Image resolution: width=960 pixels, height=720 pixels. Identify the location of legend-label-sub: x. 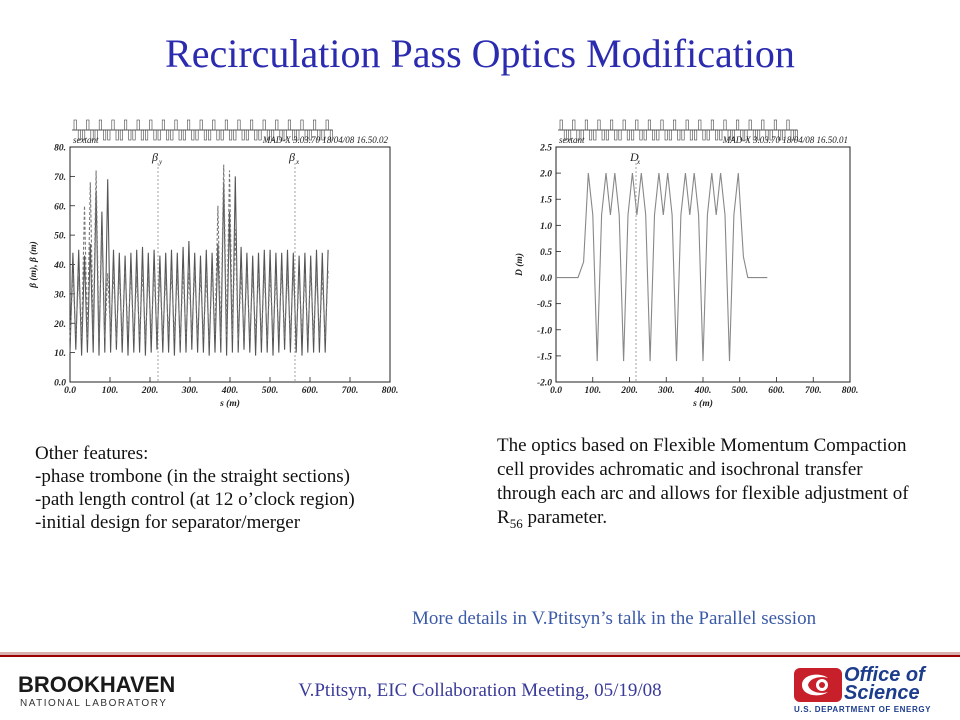
(297, 162).